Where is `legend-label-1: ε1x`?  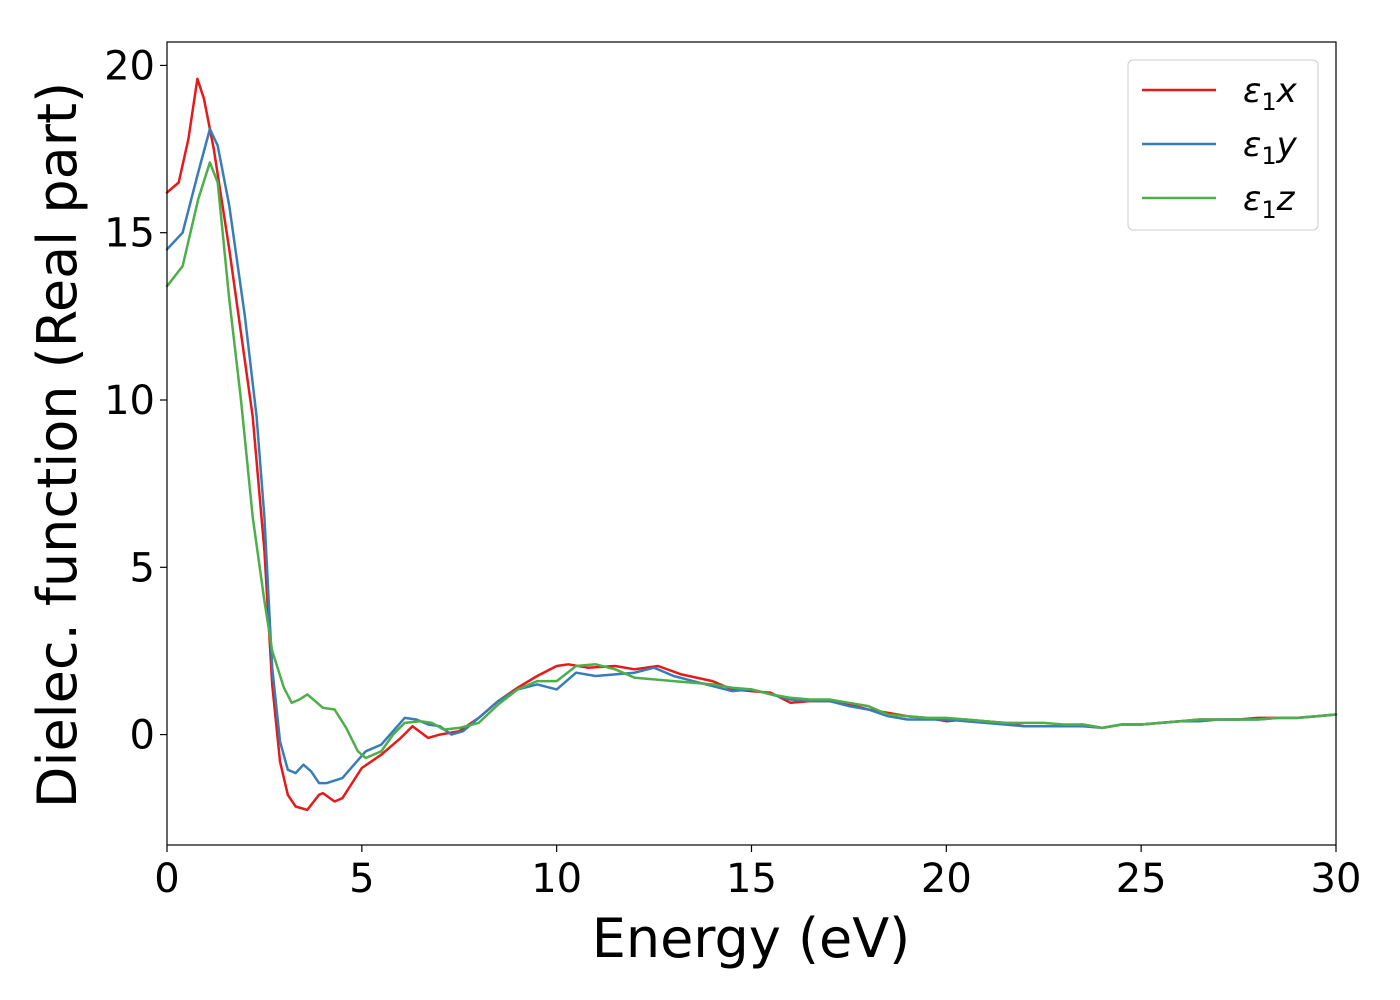 legend-label-1: ε1x is located at coordinates (1270, 93).